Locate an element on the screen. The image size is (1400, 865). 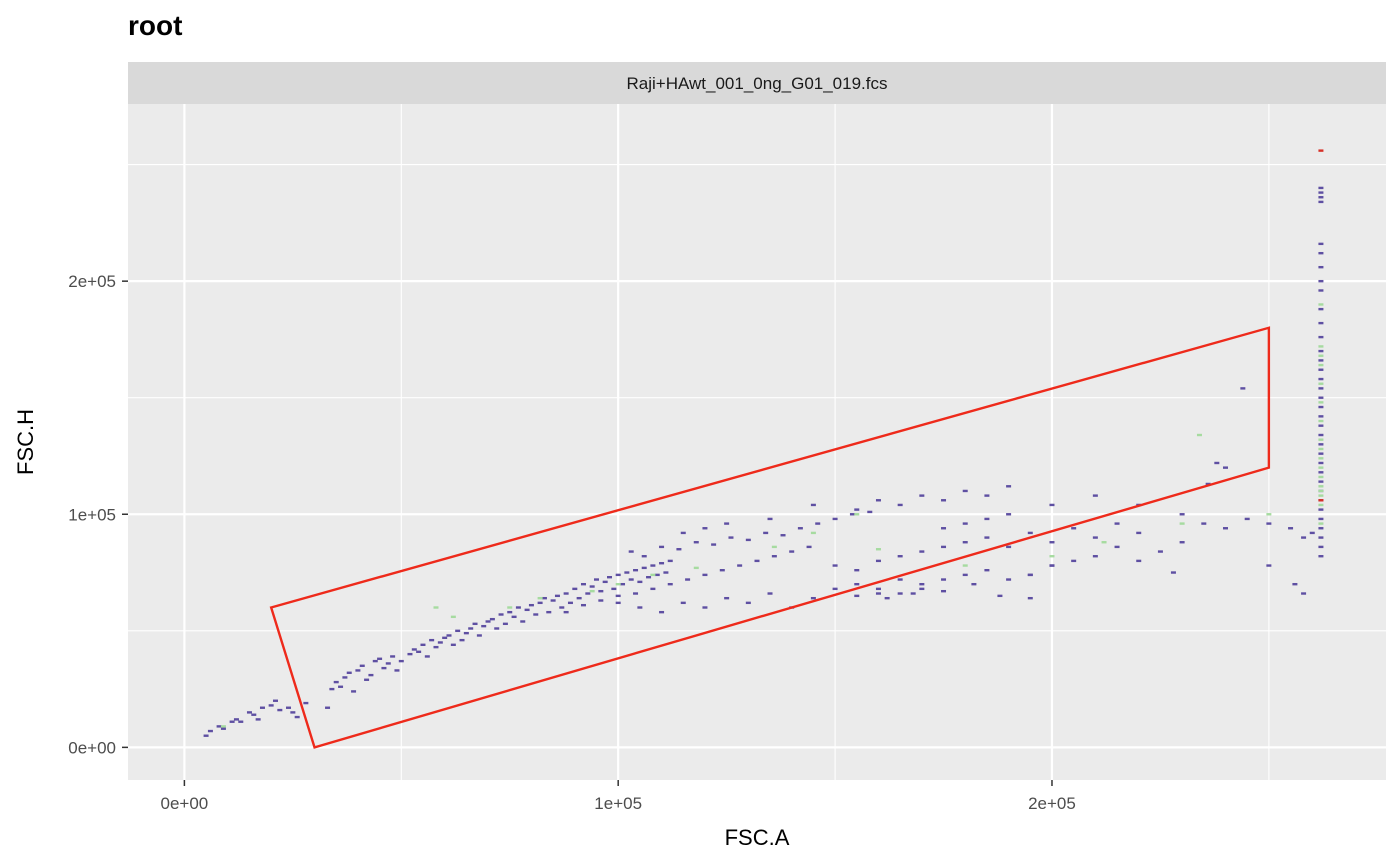
x-axis-title: FSC.A is located at coordinates (757, 837).